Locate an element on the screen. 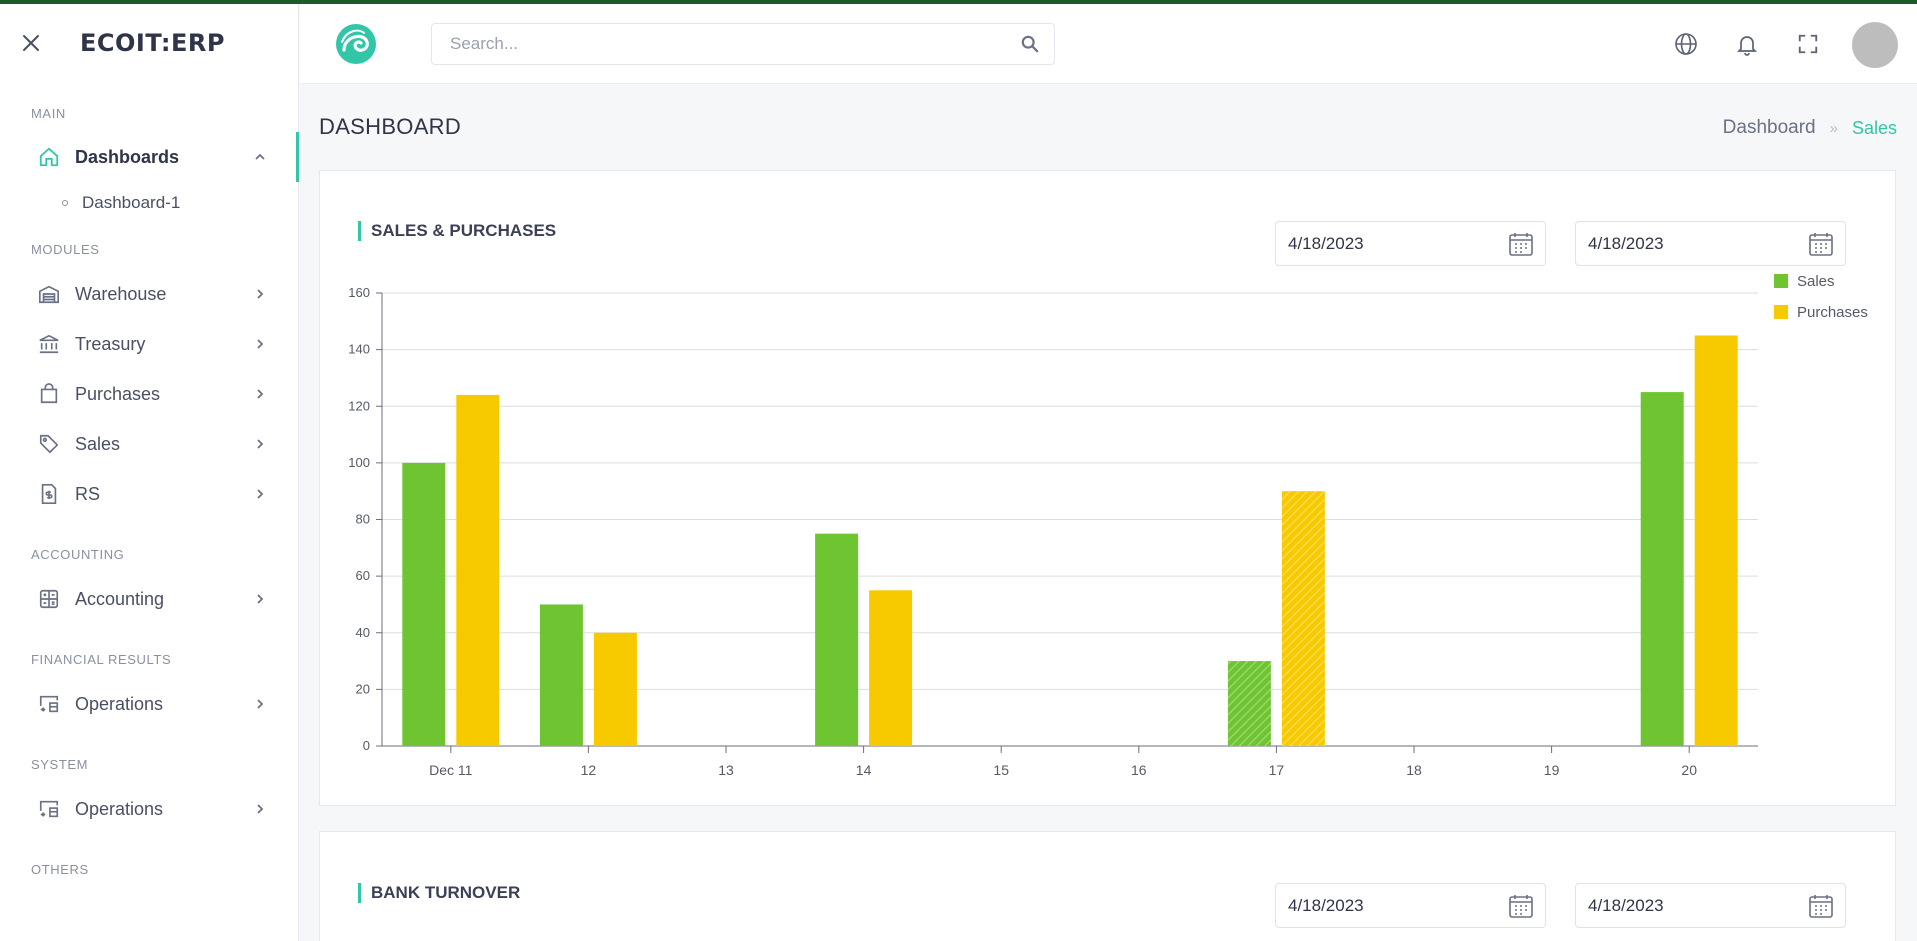 This screenshot has width=1917, height=941. y-tick-label: 160 is located at coordinates (359, 292).